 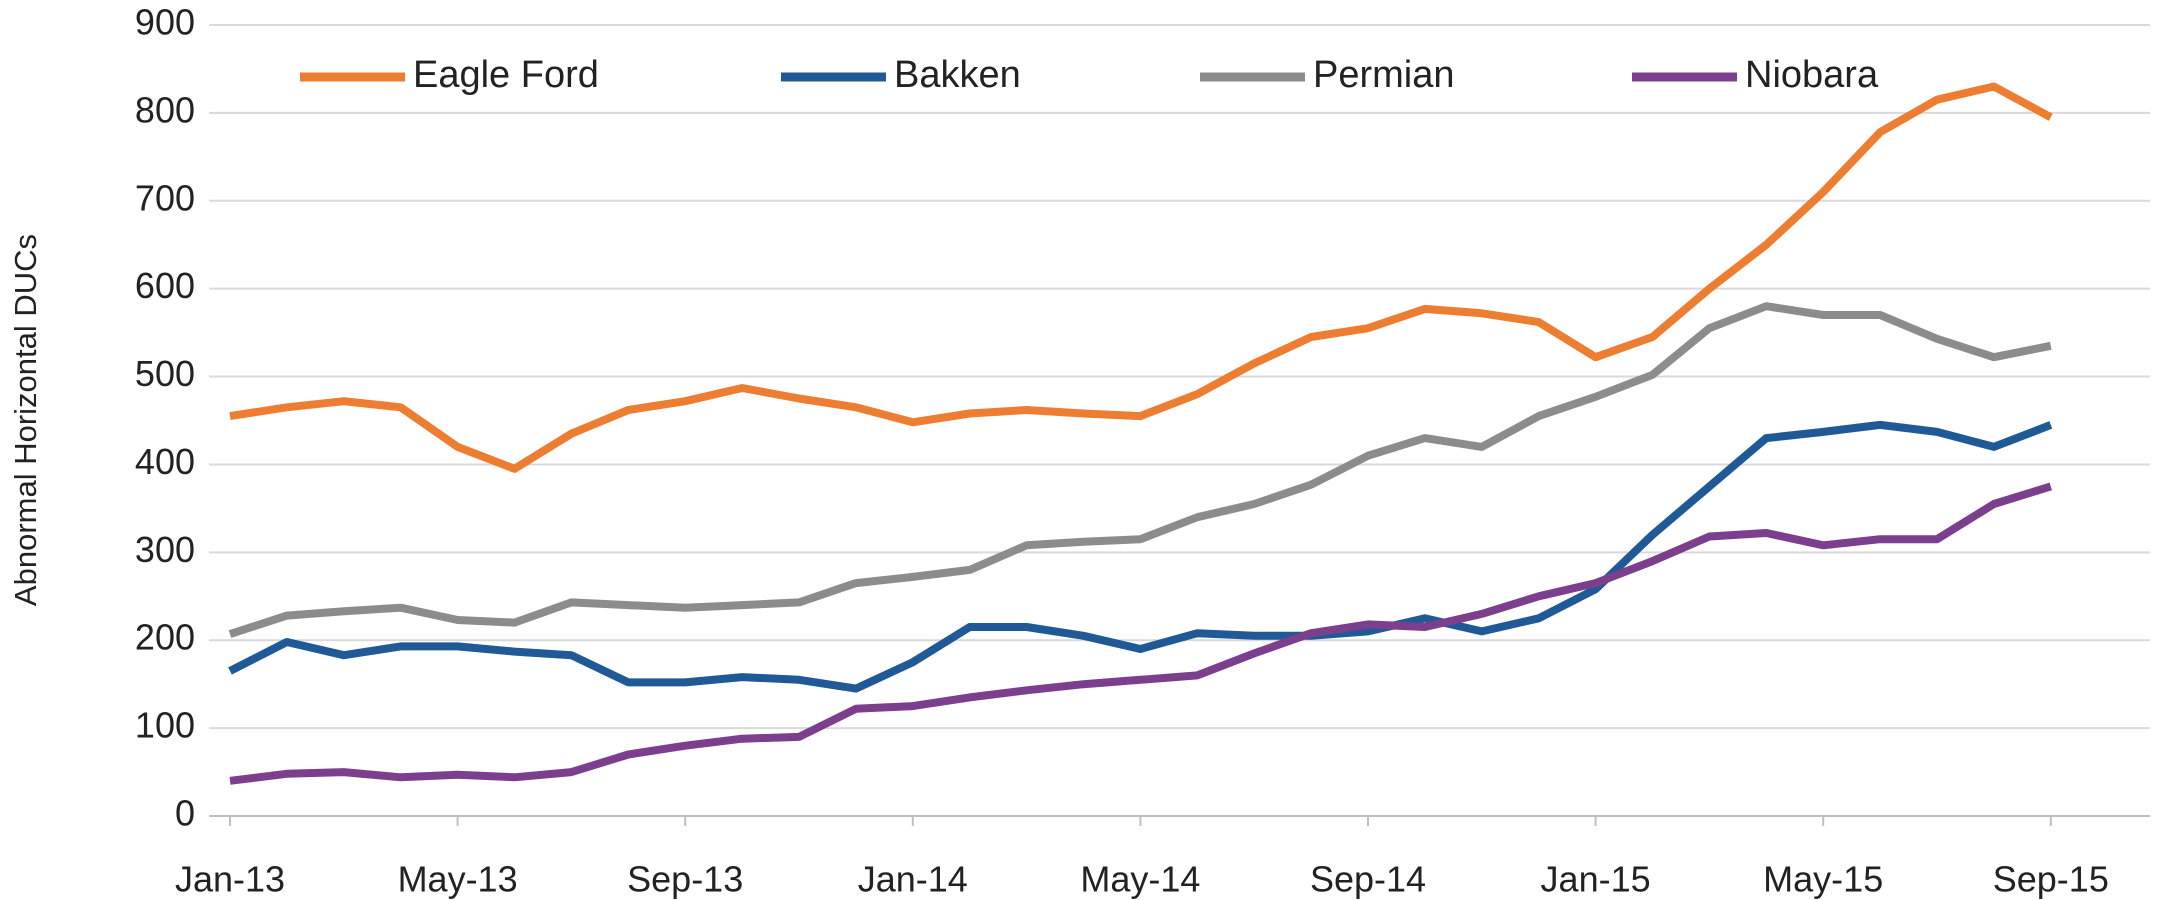 I want to click on x-tick-label: Sep-15, so click(x=2051, y=879).